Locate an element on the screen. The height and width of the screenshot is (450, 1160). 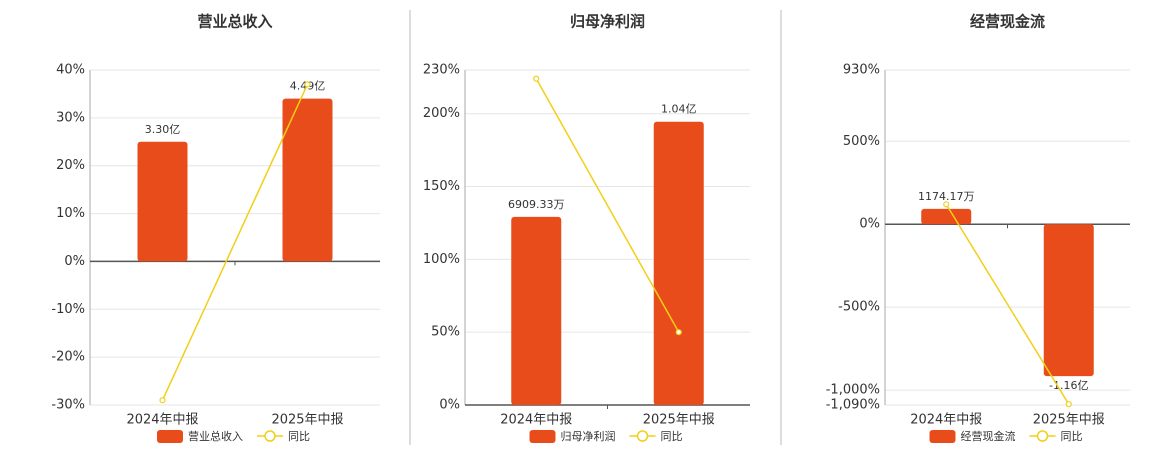
value-label: 6909.33万 is located at coordinates (536, 204).